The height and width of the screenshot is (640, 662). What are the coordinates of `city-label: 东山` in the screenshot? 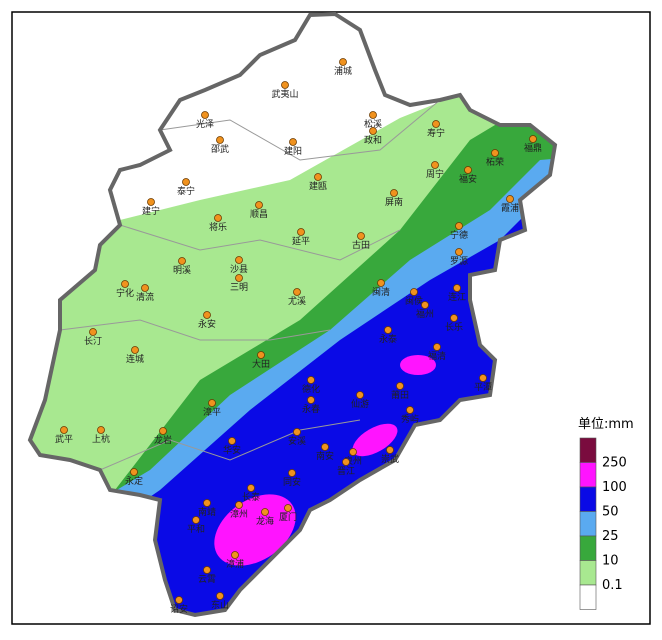 It's located at (220, 605).